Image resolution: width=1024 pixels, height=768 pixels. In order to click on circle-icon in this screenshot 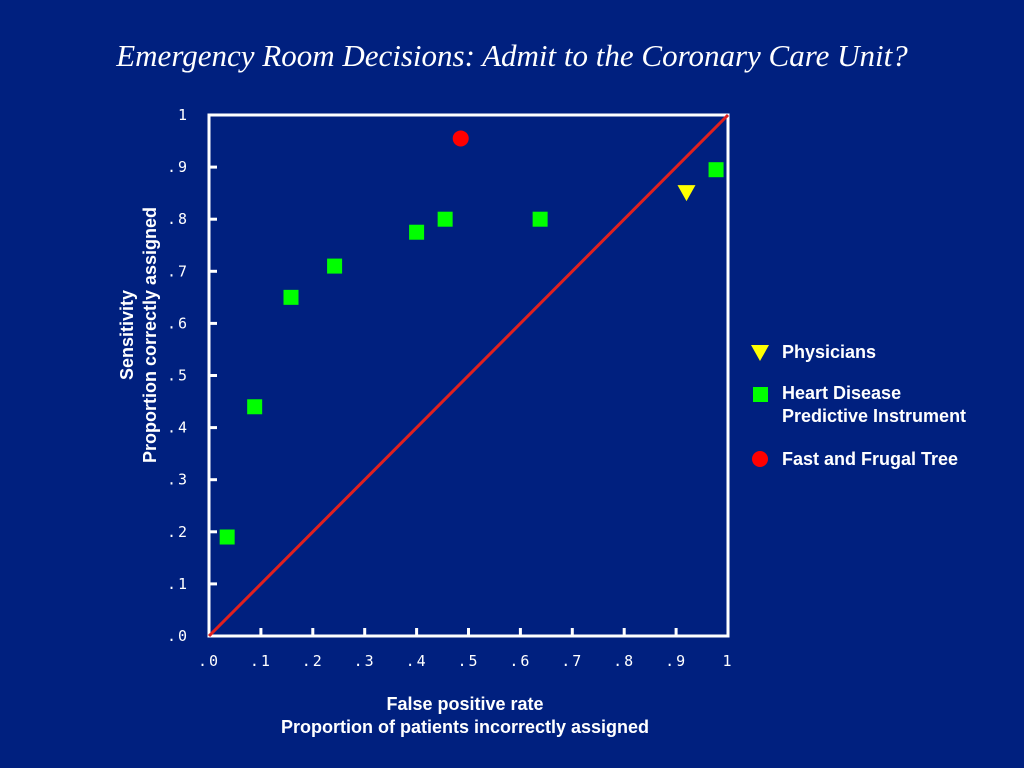, I will do `click(760, 459)`.